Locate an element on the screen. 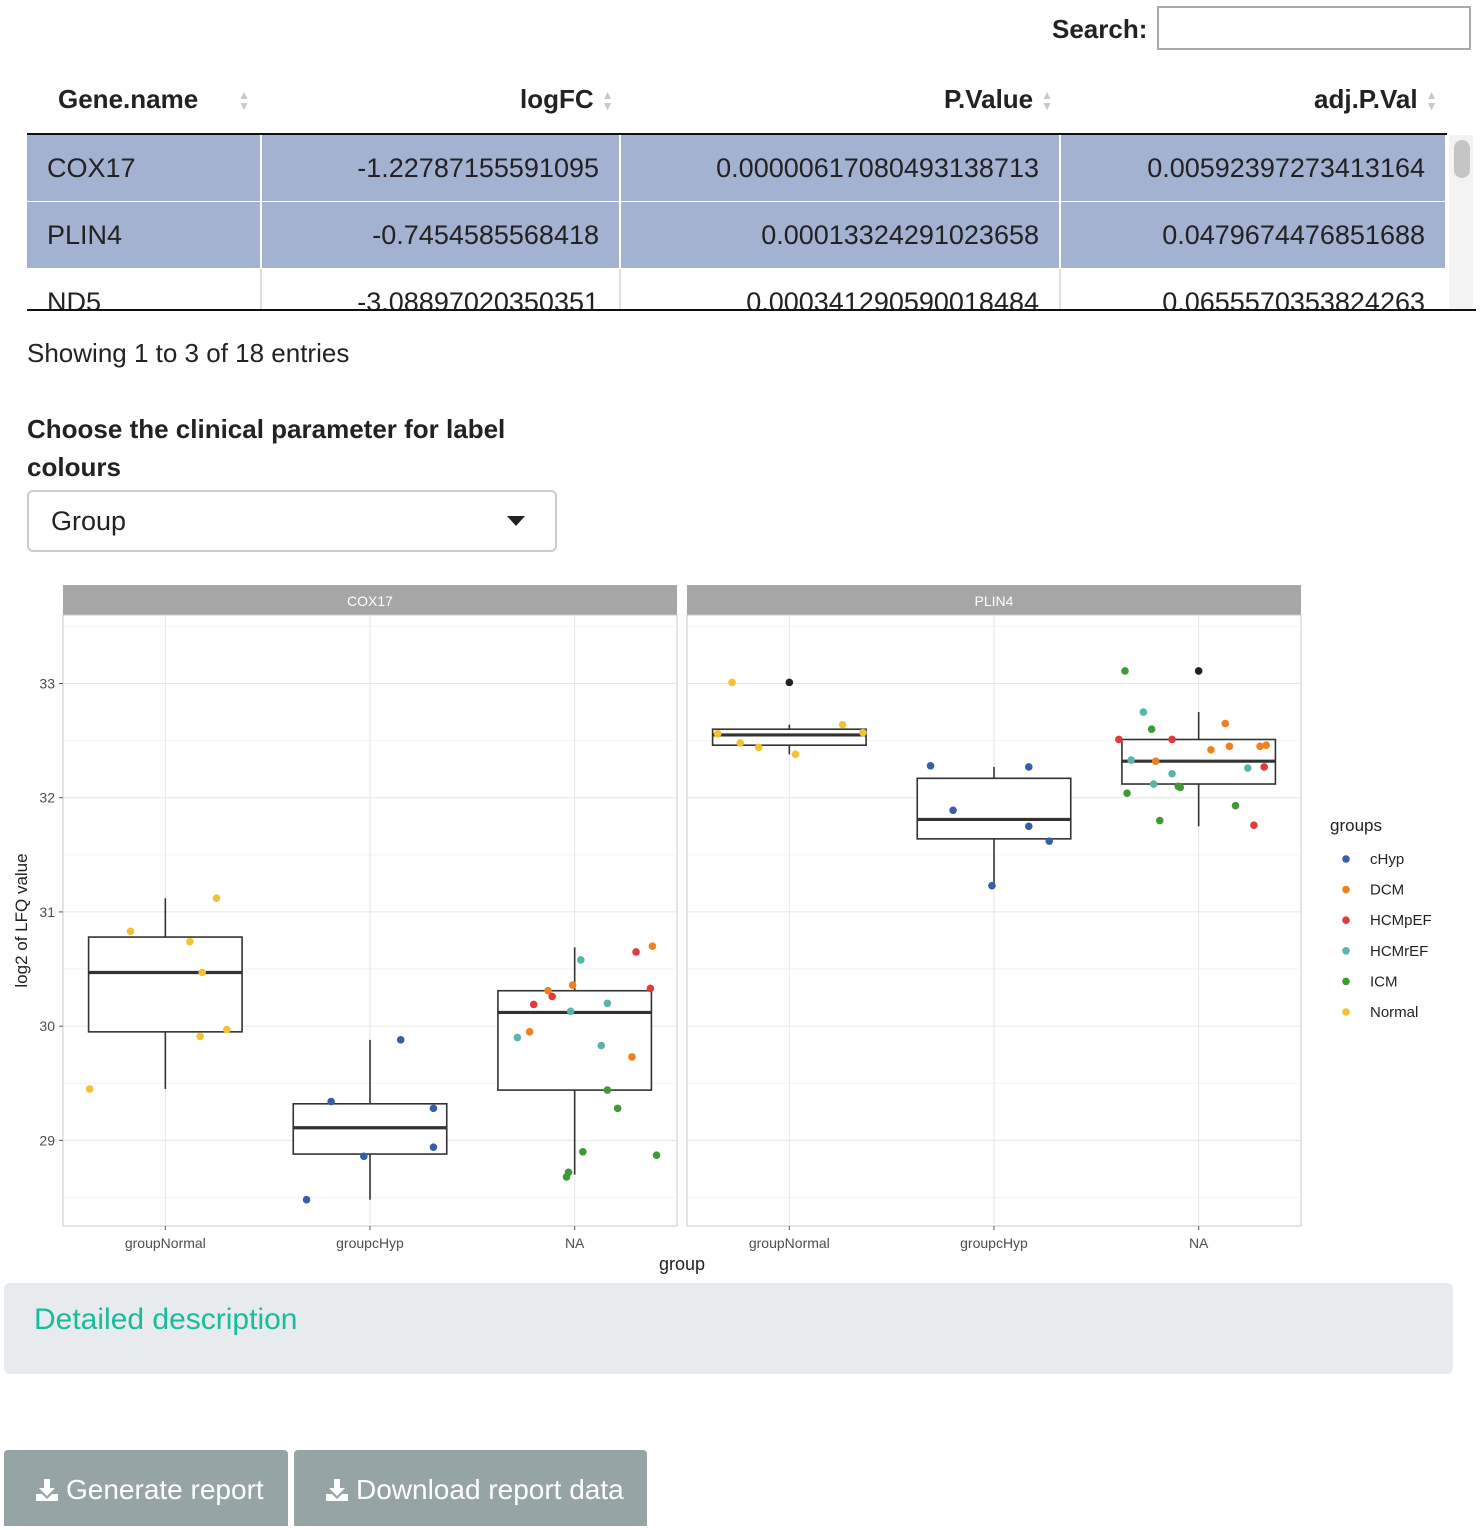 Image resolution: width=1482 pixels, height=1530 pixels. legend-label: cHyp is located at coordinates (1387, 859).